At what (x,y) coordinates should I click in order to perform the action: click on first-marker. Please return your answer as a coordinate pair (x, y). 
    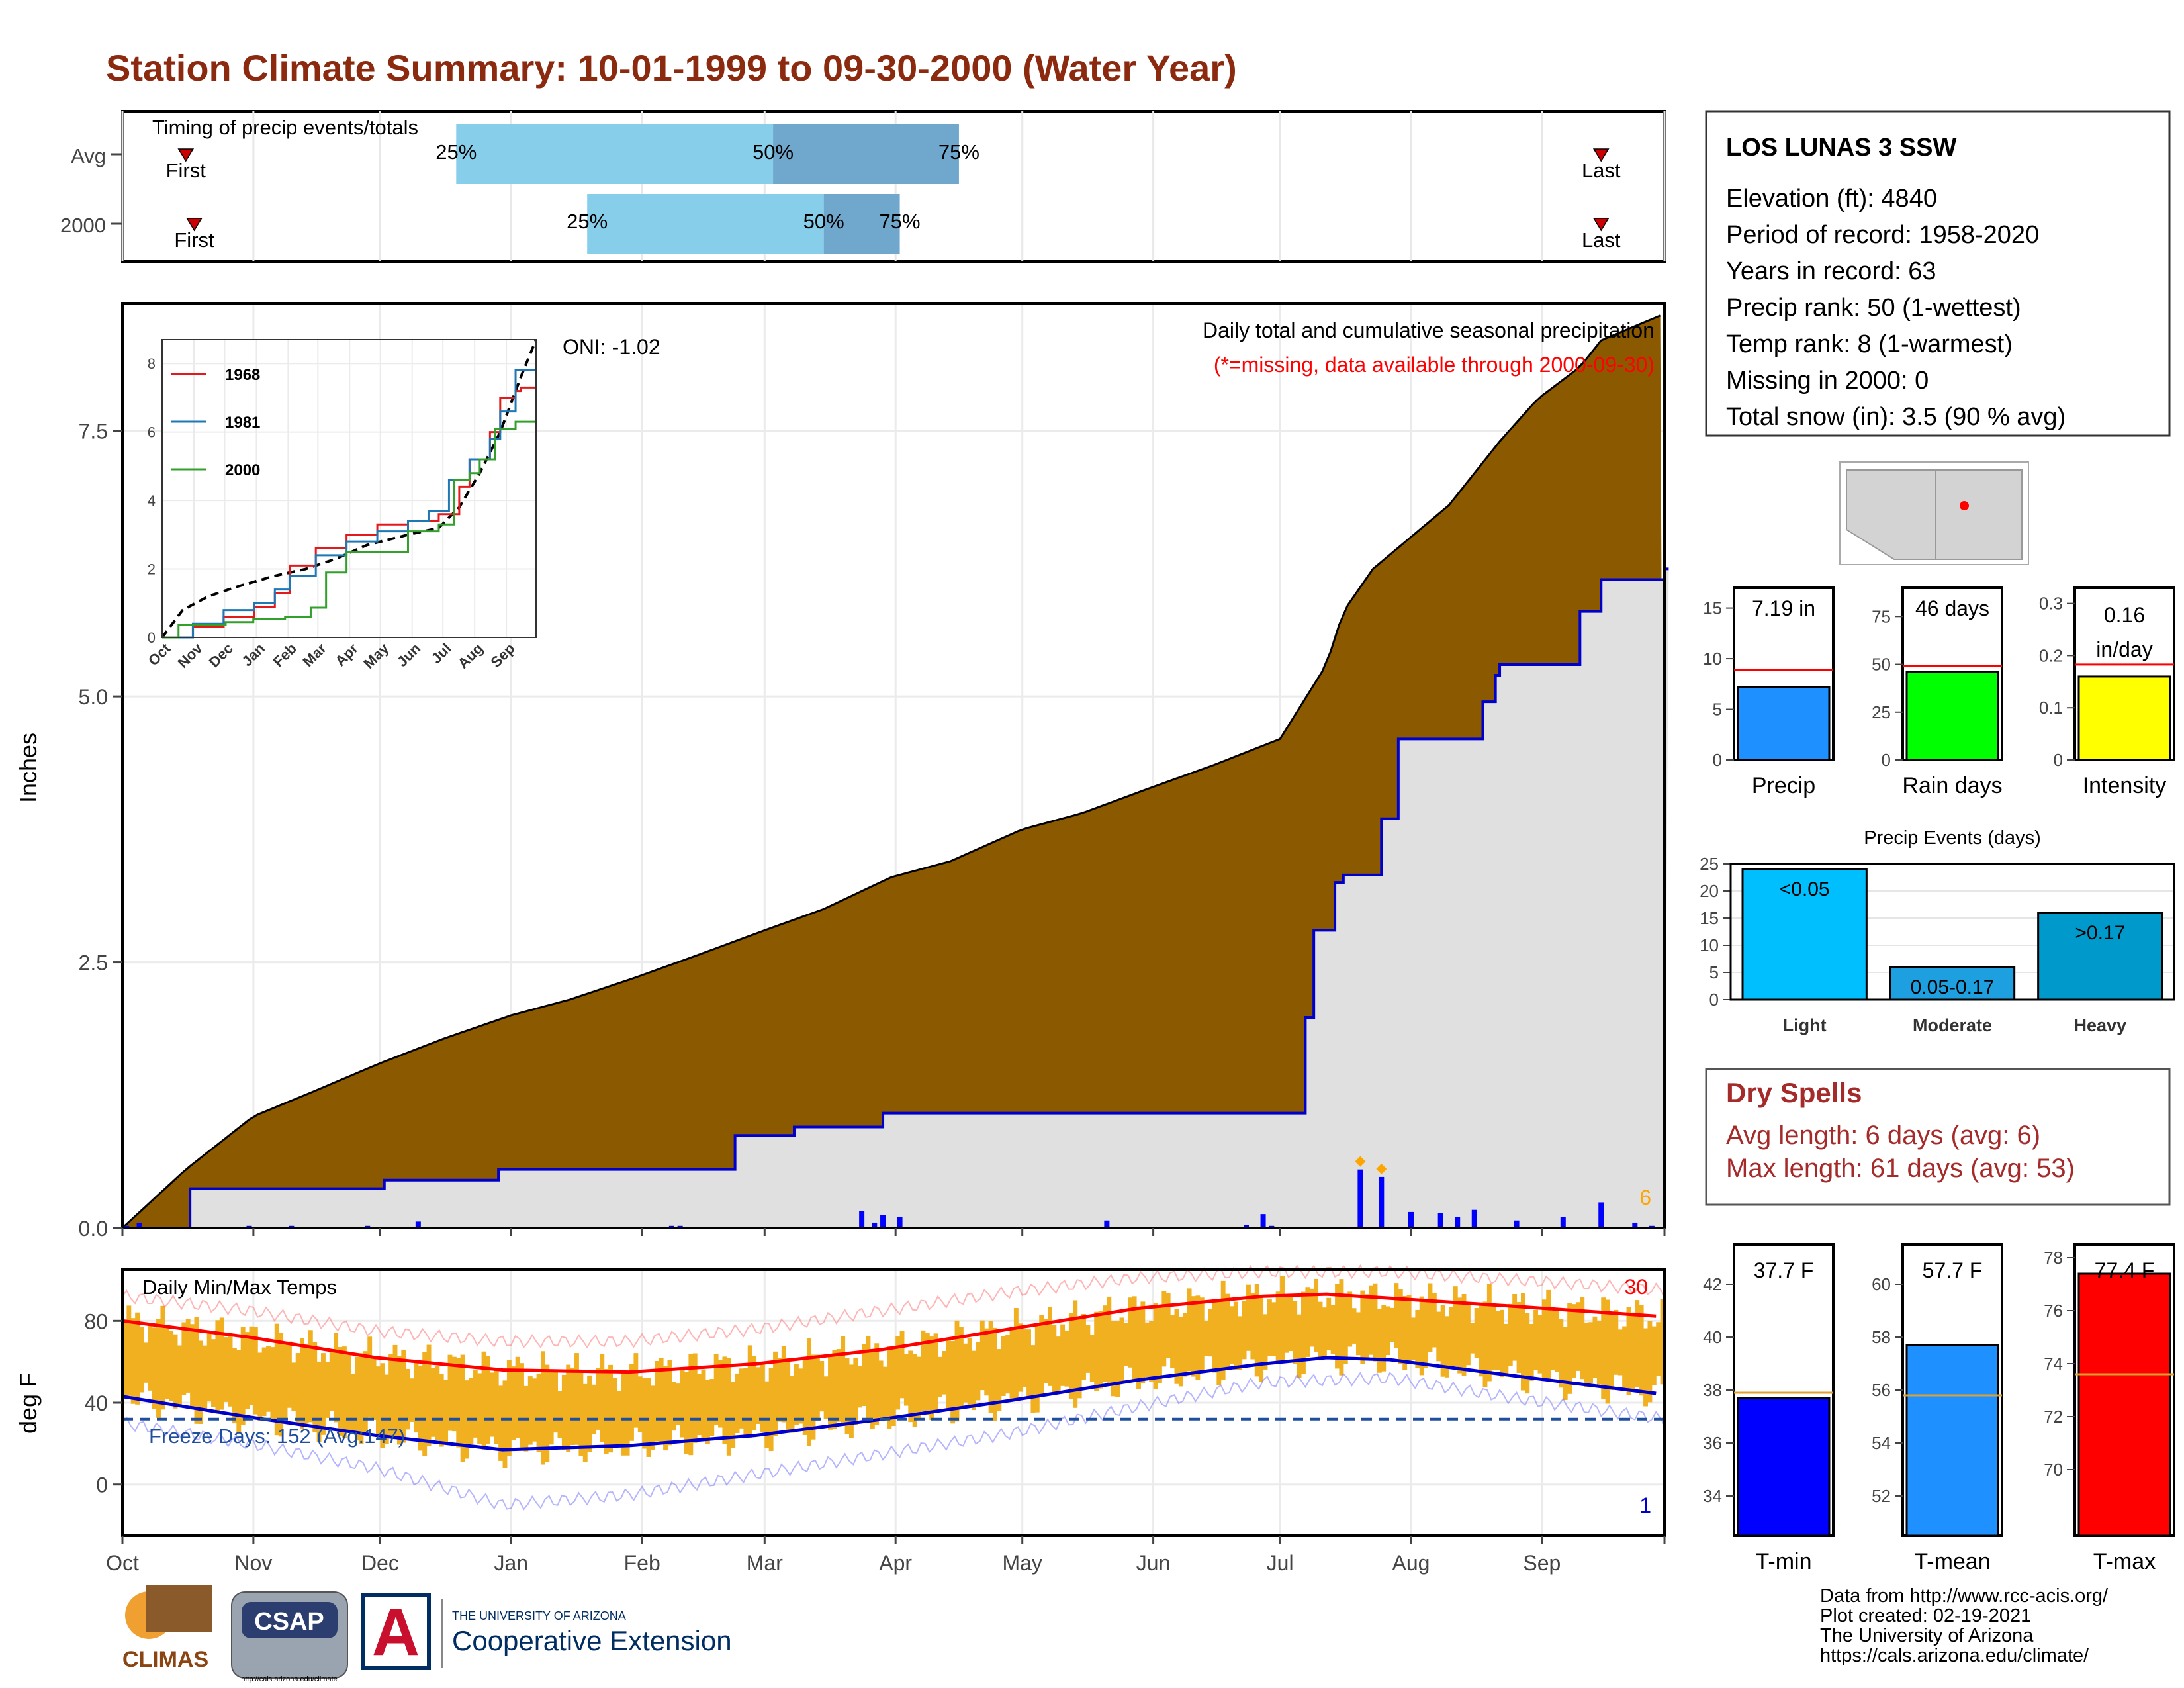
    Looking at the image, I should click on (194, 225).